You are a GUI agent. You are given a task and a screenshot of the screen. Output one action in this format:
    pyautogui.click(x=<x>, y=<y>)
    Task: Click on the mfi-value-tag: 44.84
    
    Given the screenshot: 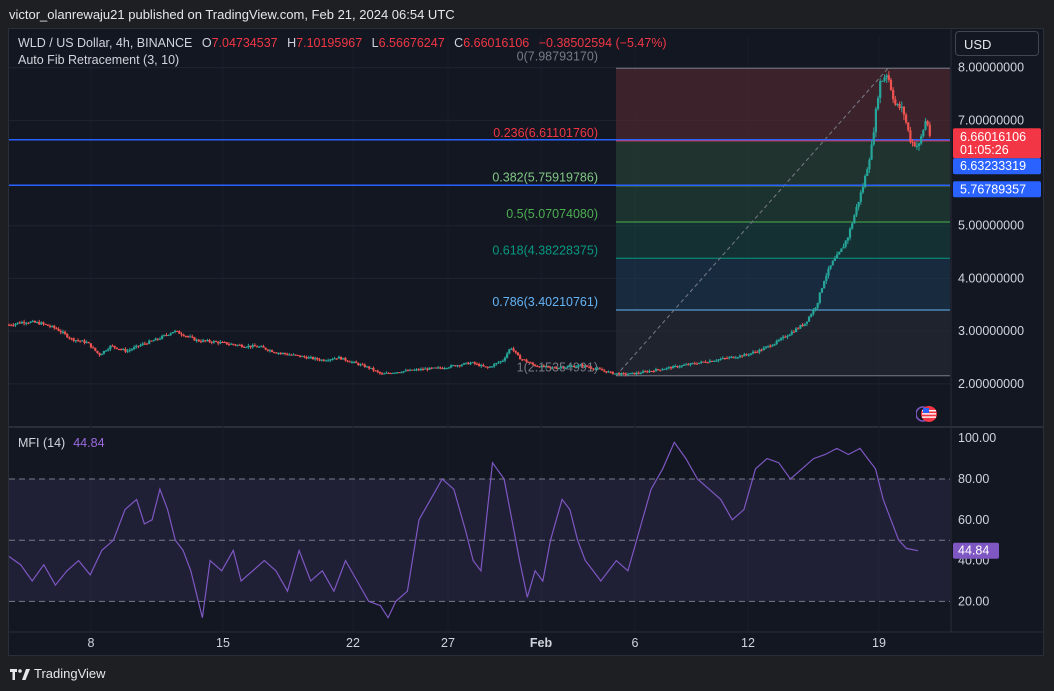 What is the action you would take?
    pyautogui.click(x=973, y=551)
    